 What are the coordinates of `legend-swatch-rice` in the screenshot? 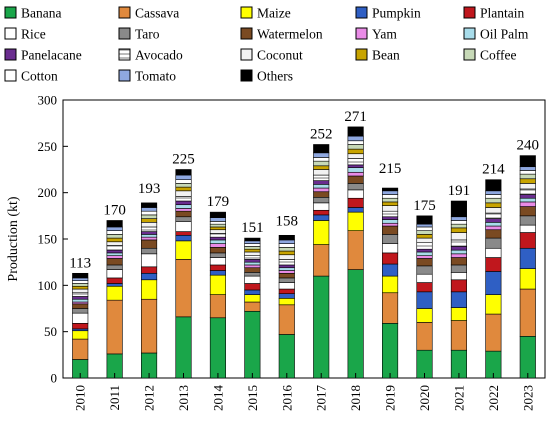 It's located at (10, 33).